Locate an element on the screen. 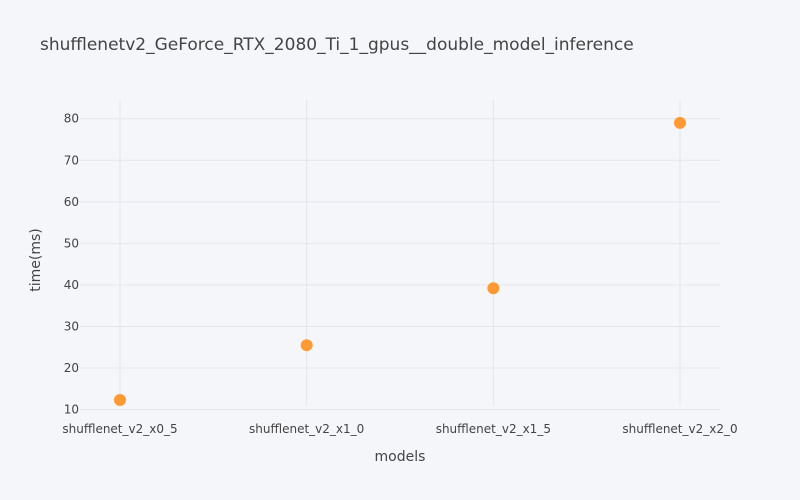 The width and height of the screenshot is (800, 500). y-tick-label: 30 is located at coordinates (71, 326).